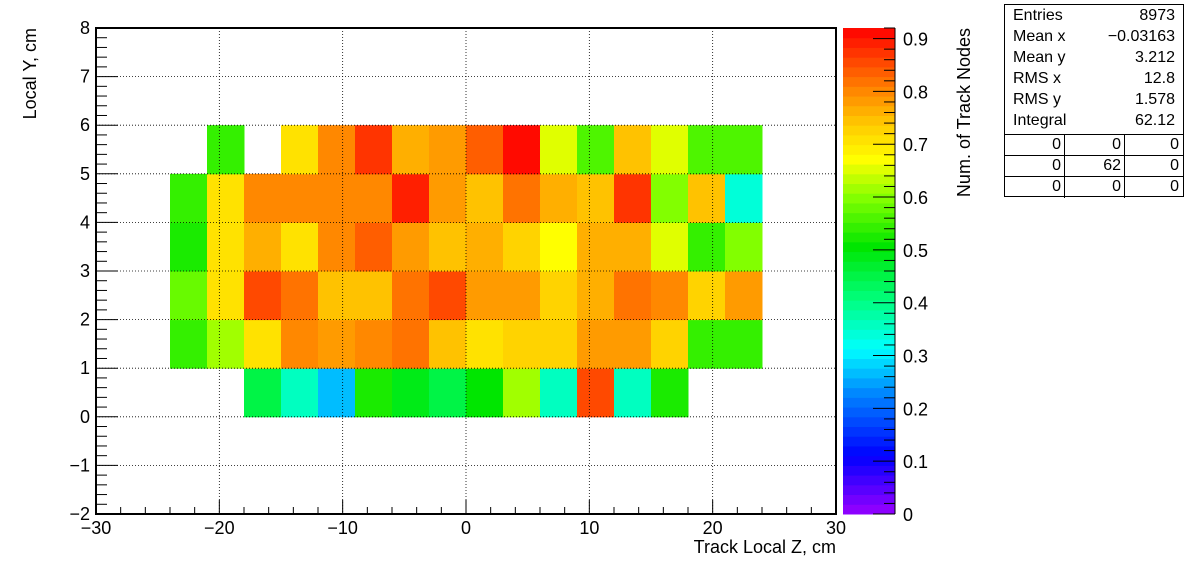 This screenshot has height=572, width=1196. I want to click on y-tick-label: 7, so click(85, 77).